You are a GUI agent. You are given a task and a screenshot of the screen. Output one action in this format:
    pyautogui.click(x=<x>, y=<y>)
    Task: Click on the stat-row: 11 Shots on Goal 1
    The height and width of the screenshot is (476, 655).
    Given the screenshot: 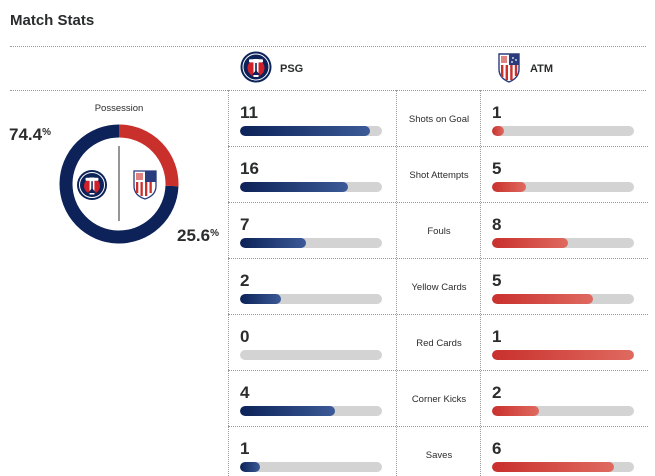 What is the action you would take?
    pyautogui.click(x=438, y=120)
    